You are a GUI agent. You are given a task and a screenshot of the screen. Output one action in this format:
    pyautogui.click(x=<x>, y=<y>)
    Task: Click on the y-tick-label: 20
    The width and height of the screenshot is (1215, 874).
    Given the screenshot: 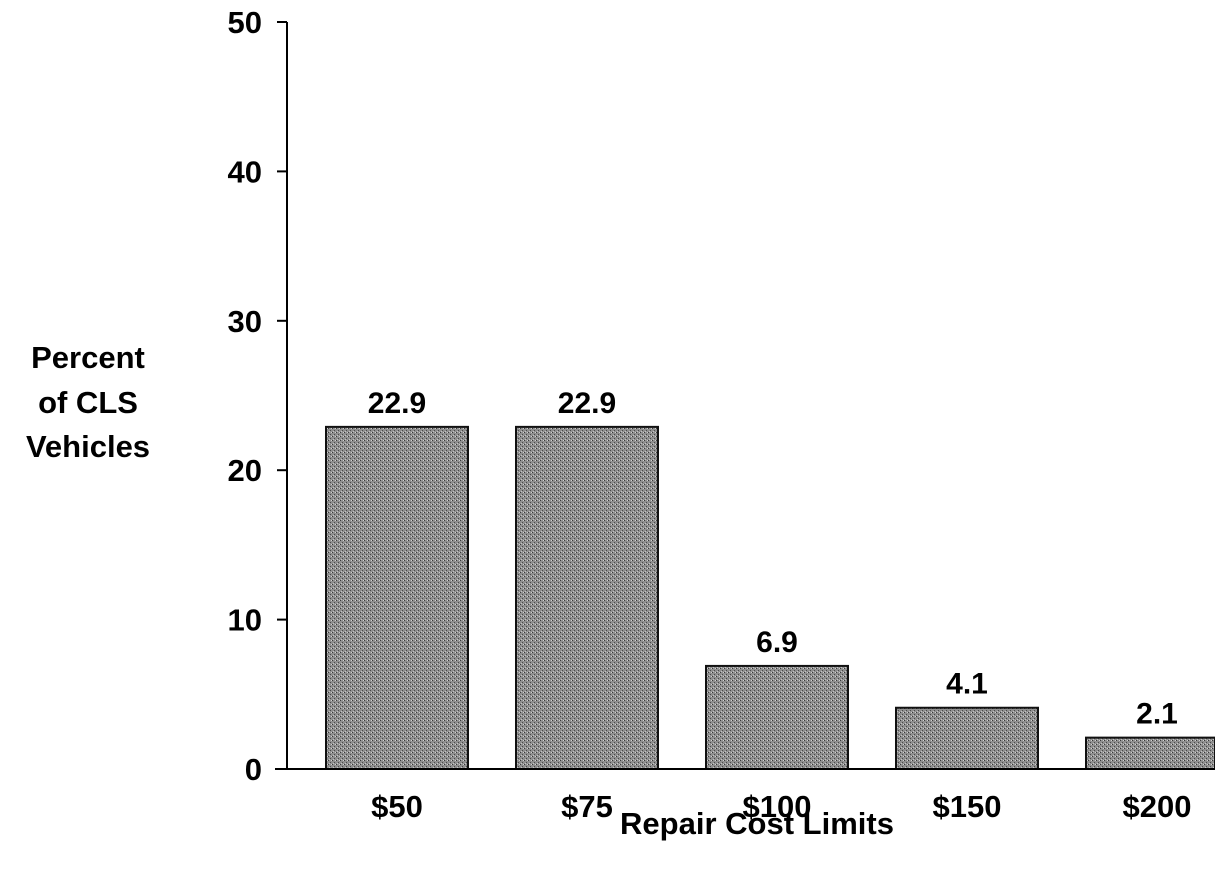 What is the action you would take?
    pyautogui.click(x=245, y=470)
    